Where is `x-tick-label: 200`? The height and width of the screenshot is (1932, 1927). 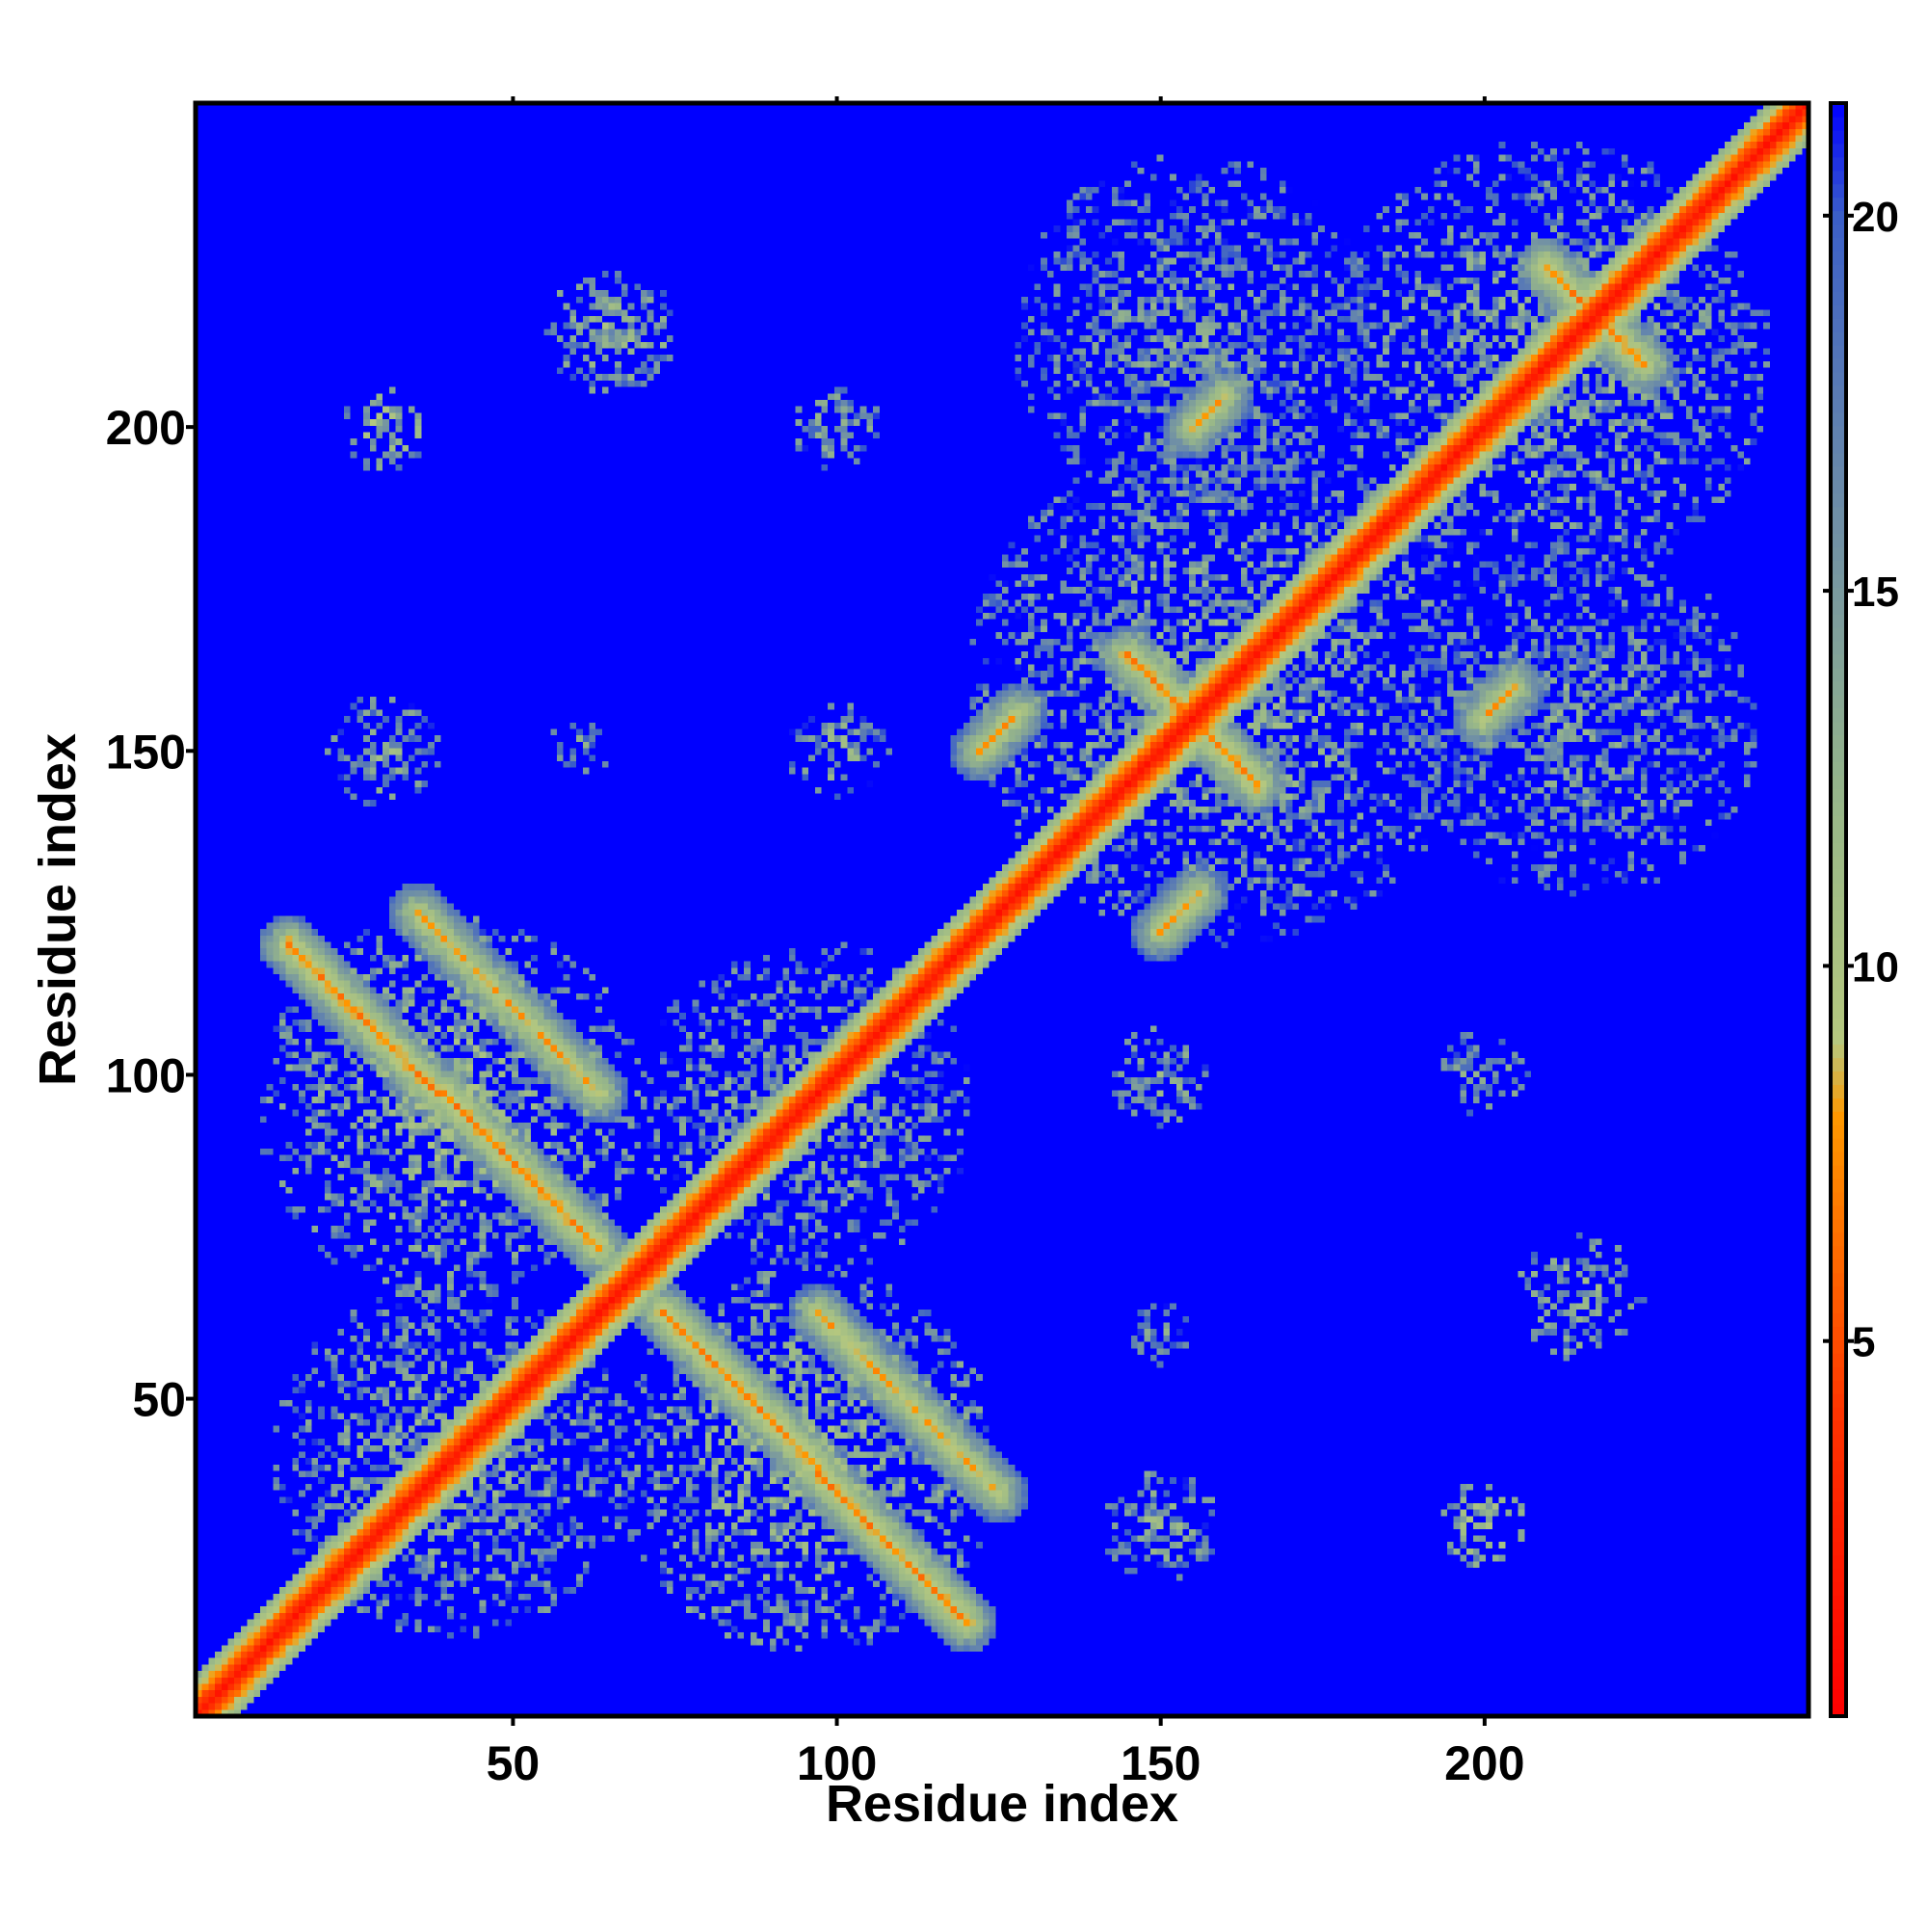 x-tick-label: 200 is located at coordinates (1484, 1763).